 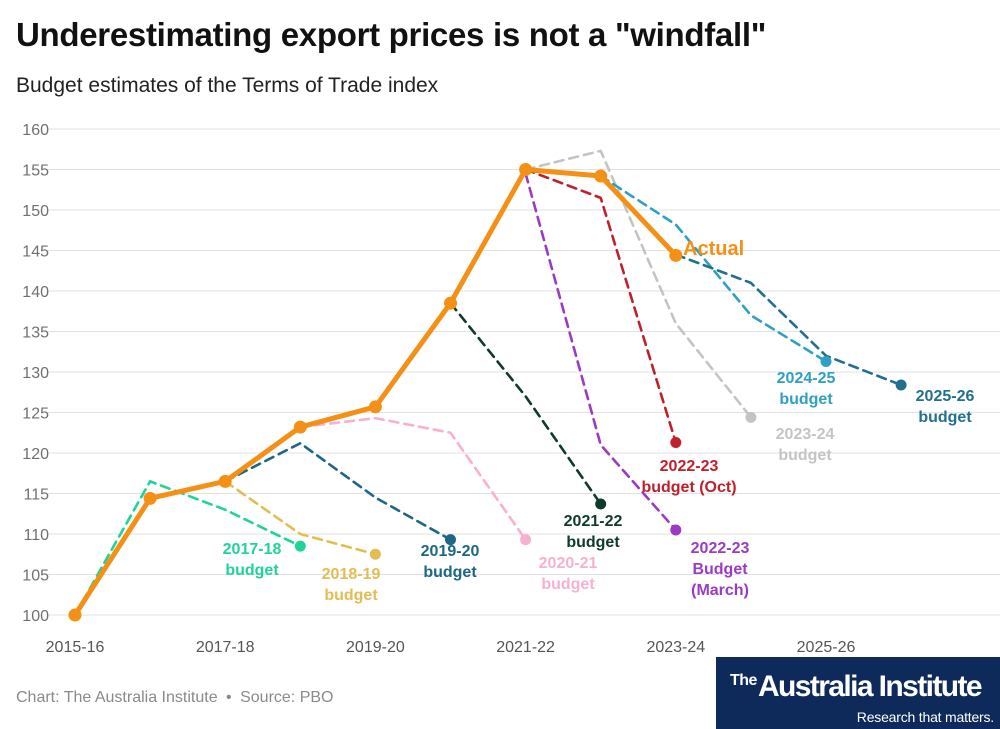 What do you see at coordinates (805, 445) in the screenshot?
I see `series-label-7: 2023-24 budget` at bounding box center [805, 445].